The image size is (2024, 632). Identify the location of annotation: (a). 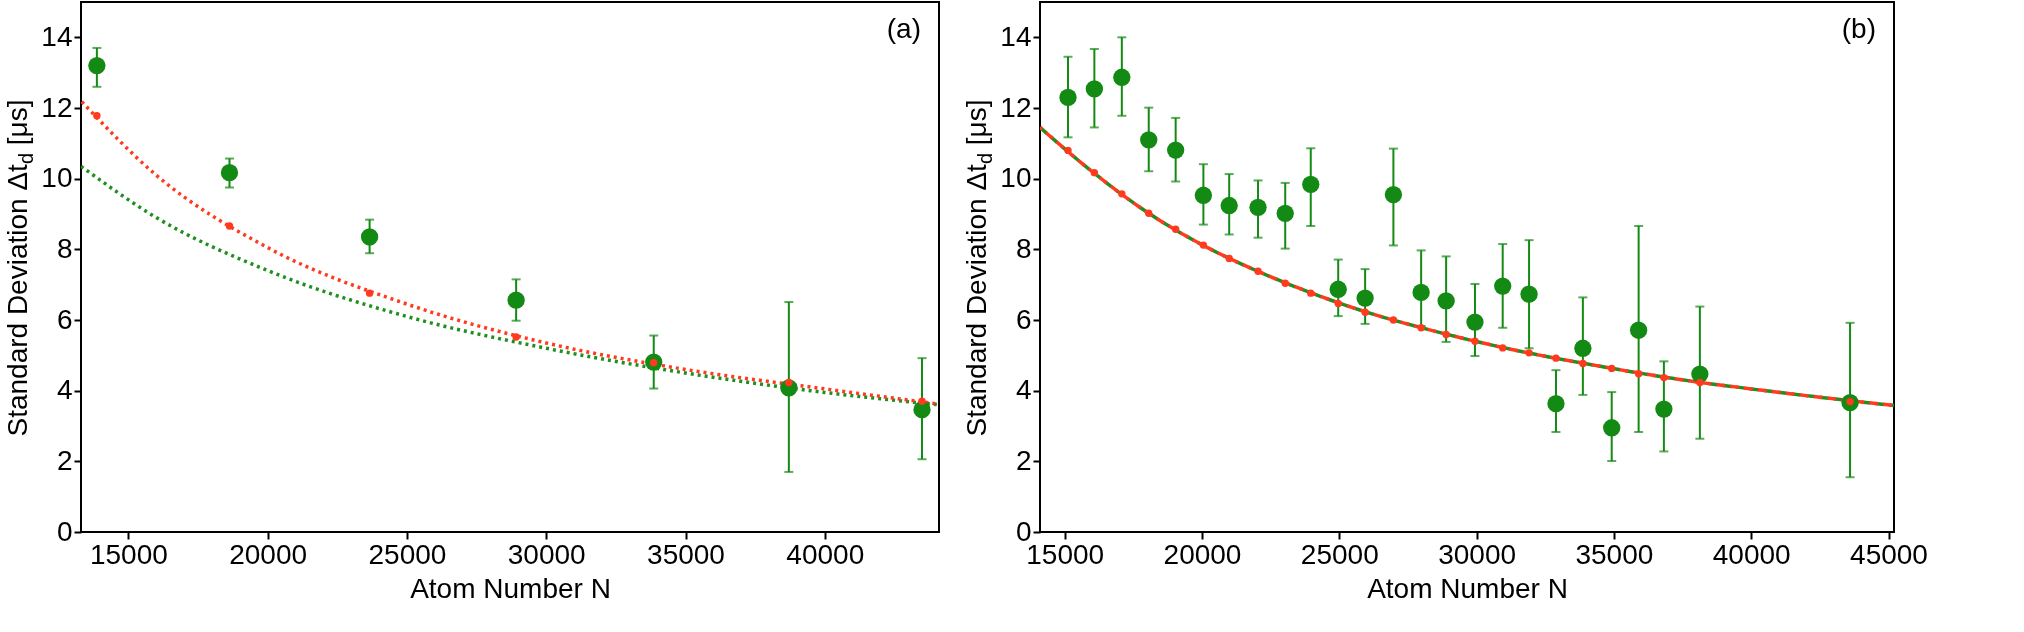
(903, 28).